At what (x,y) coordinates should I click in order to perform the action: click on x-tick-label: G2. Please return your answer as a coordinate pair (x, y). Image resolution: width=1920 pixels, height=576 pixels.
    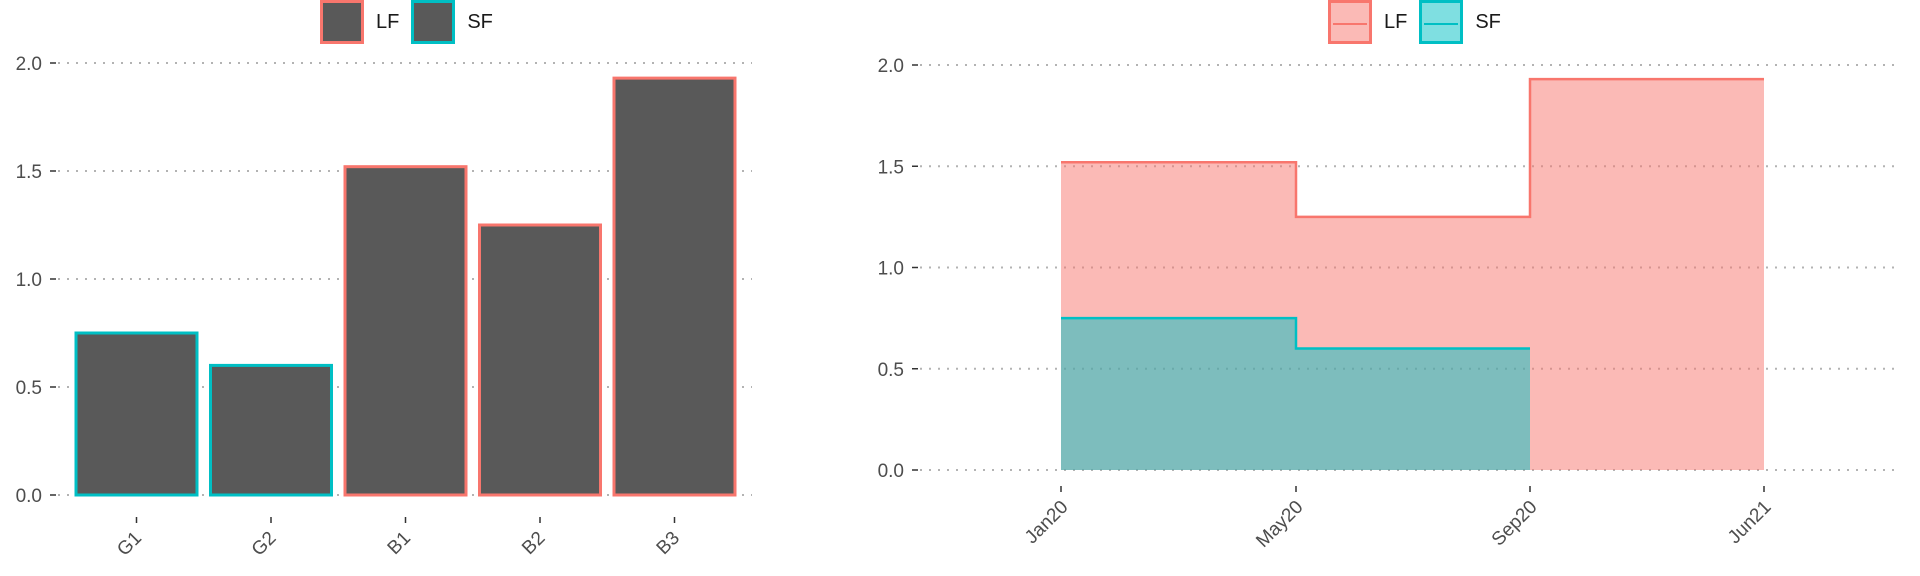
    Looking at the image, I should click on (264, 544).